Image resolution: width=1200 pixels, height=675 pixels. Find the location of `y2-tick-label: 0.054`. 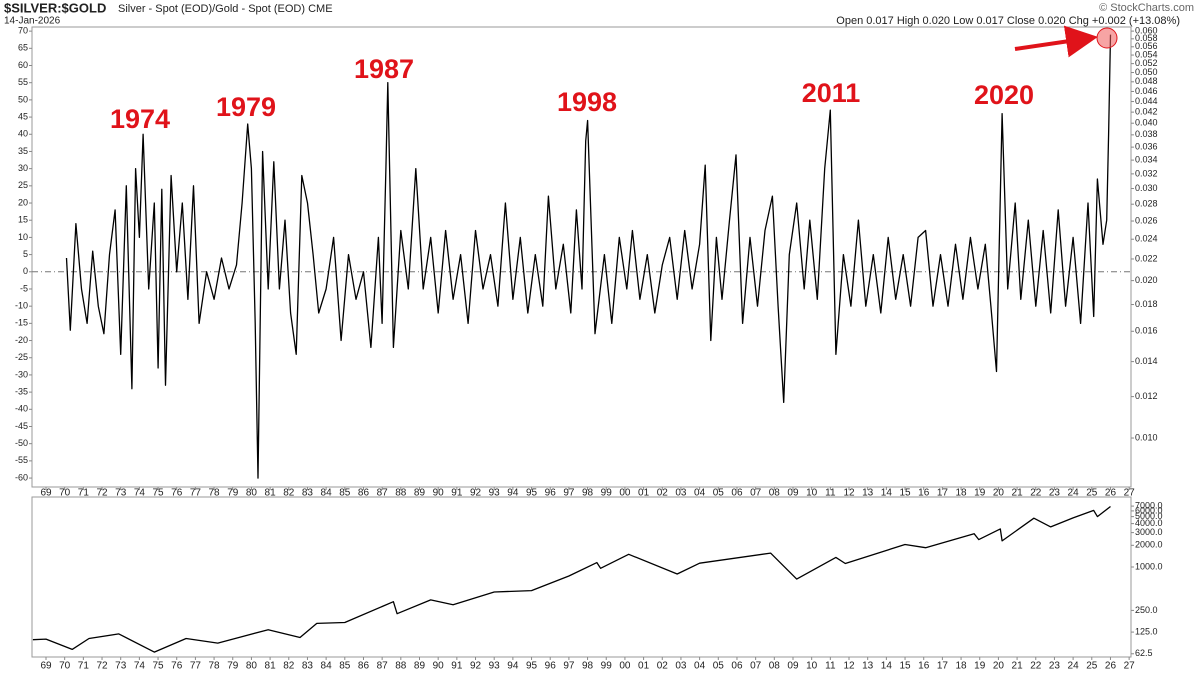

y2-tick-label: 0.054 is located at coordinates (1146, 54).